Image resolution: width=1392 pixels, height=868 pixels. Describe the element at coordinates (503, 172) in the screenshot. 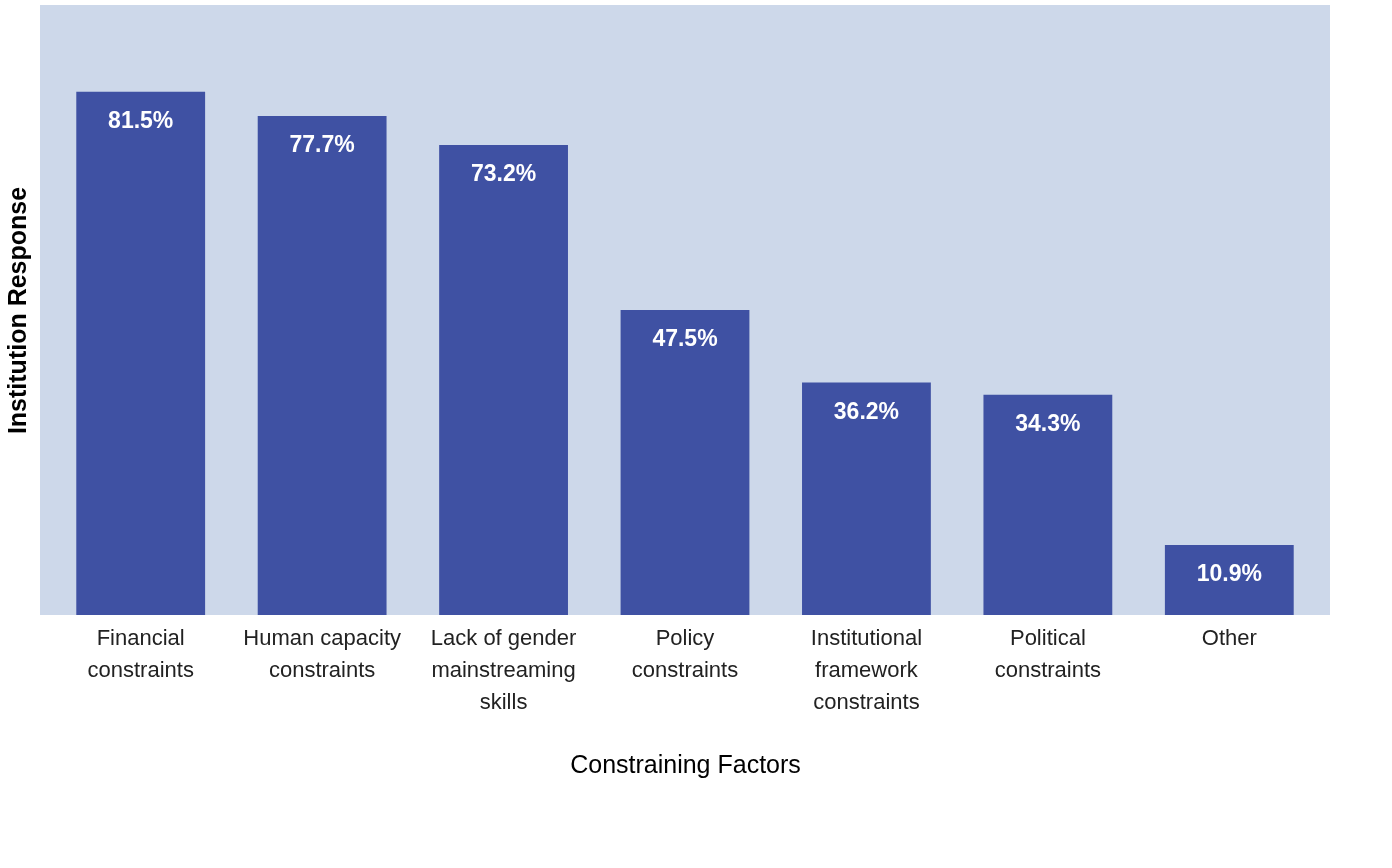

I see `data-label: 73.2%` at that location.